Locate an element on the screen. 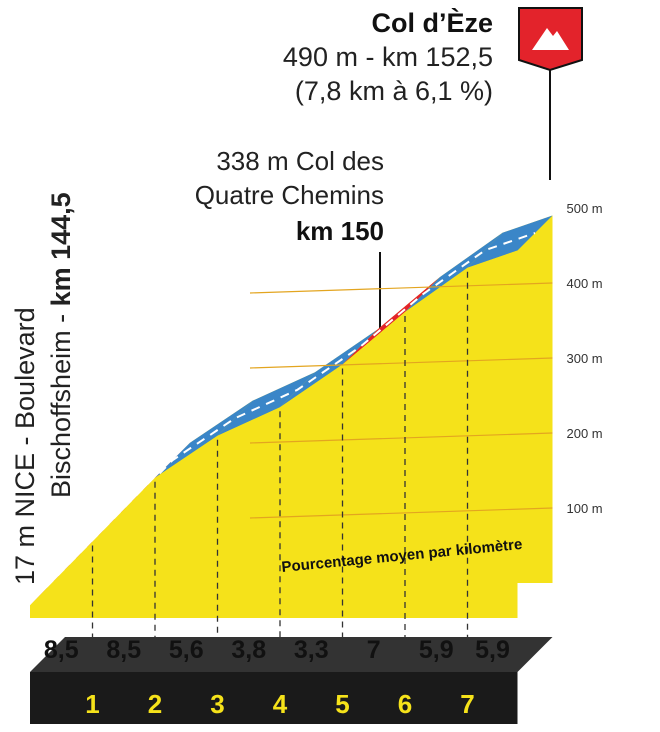  grade-labels: 8,5 8,5 5,6 3,8 3,3 7 5,9 5,9 is located at coordinates (277, 650).